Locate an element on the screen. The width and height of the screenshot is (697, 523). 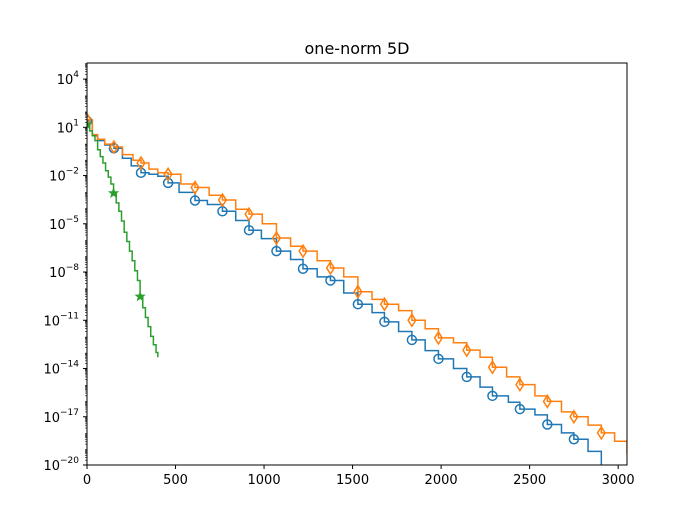
y-tick-label: 10⁻¹⁷ is located at coordinates (61, 417).